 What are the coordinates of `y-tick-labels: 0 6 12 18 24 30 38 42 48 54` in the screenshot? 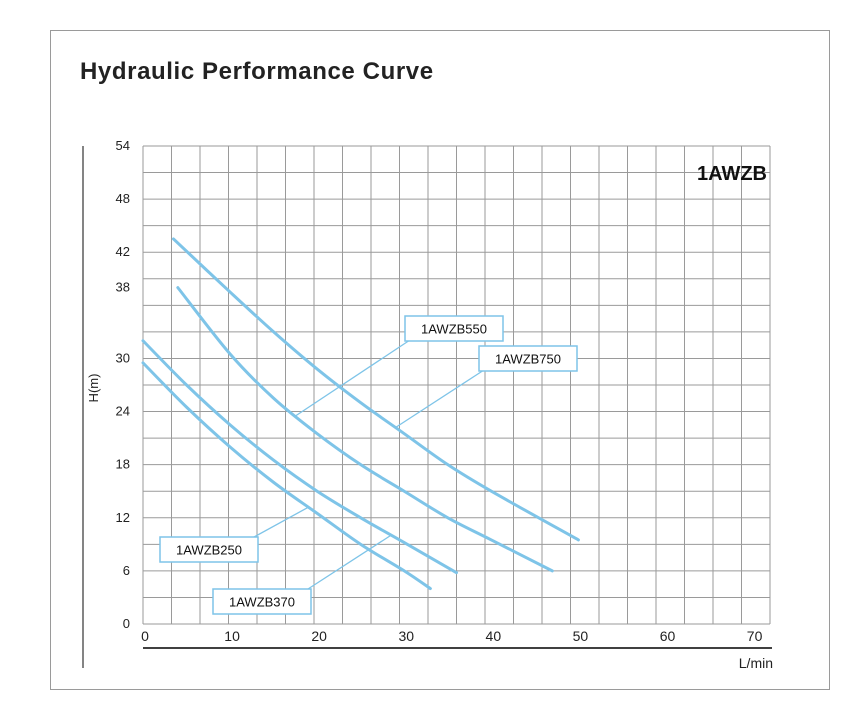 It's located at (123, 384).